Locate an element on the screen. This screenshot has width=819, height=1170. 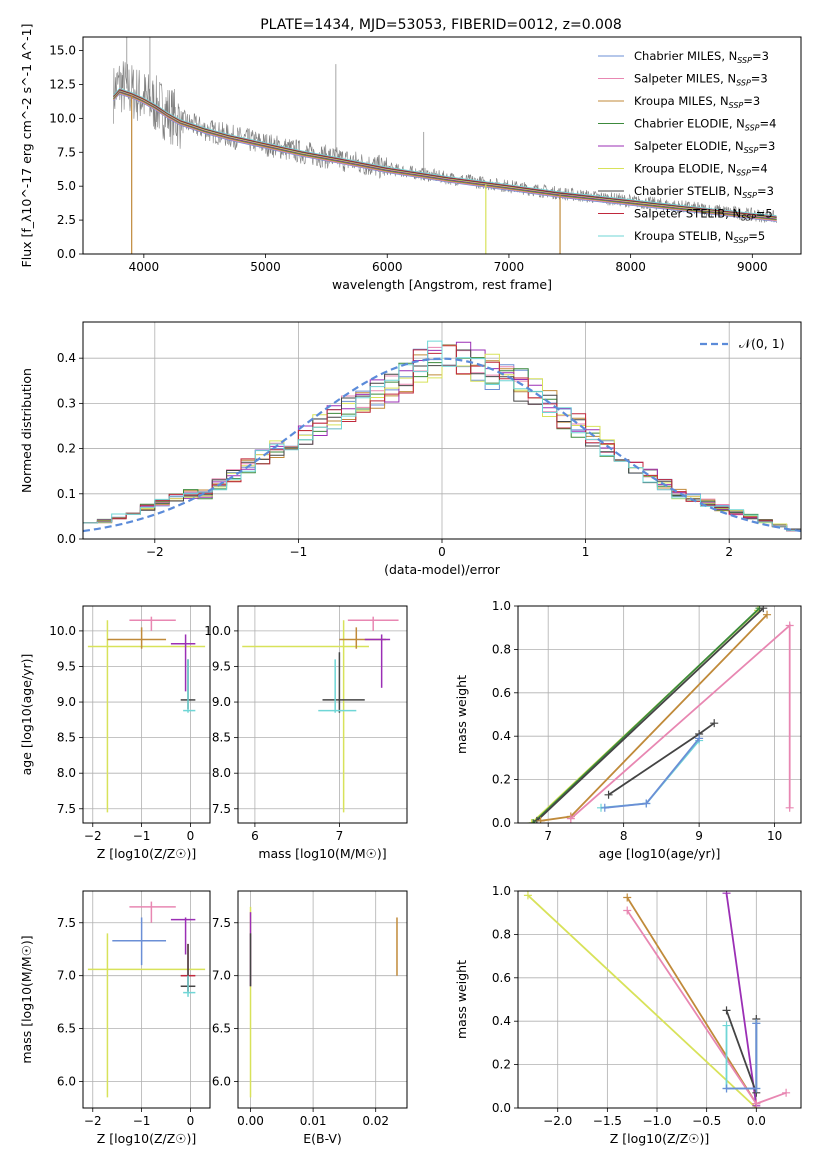
x-tick-label: 6000 is located at coordinates (387, 267).